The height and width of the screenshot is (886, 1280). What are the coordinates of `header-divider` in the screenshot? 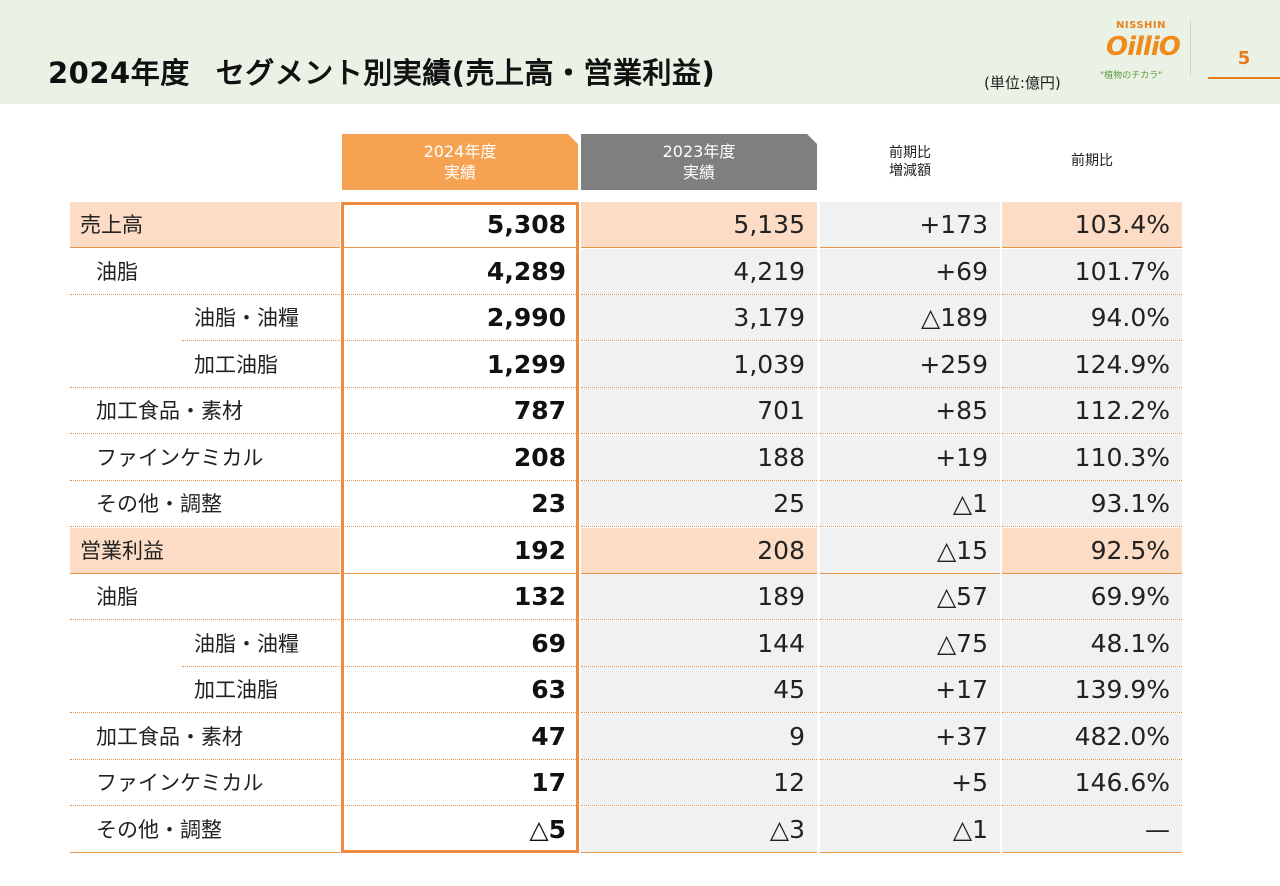 It's located at (1190, 48).